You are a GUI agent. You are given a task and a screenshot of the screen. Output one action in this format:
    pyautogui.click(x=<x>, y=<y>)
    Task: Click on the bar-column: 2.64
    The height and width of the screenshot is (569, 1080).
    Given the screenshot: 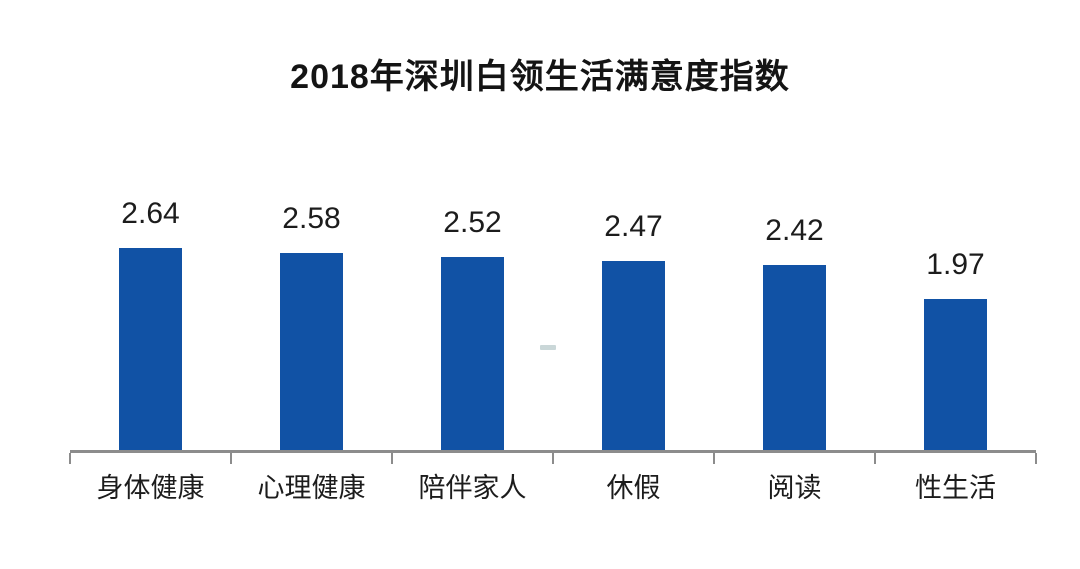 What is the action you would take?
    pyautogui.click(x=150, y=322)
    